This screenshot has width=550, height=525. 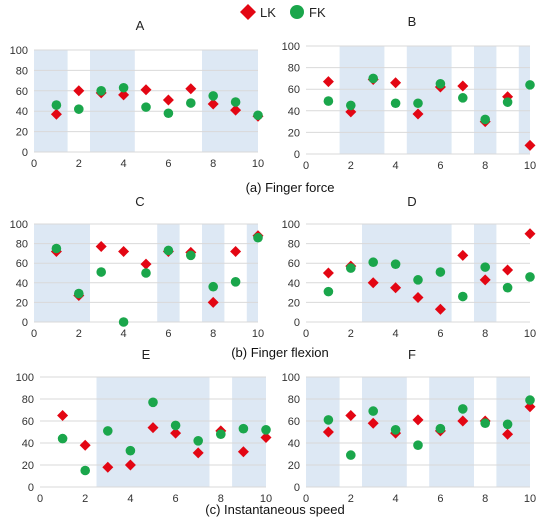 I want to click on panel-title: E, so click(x=146, y=354).